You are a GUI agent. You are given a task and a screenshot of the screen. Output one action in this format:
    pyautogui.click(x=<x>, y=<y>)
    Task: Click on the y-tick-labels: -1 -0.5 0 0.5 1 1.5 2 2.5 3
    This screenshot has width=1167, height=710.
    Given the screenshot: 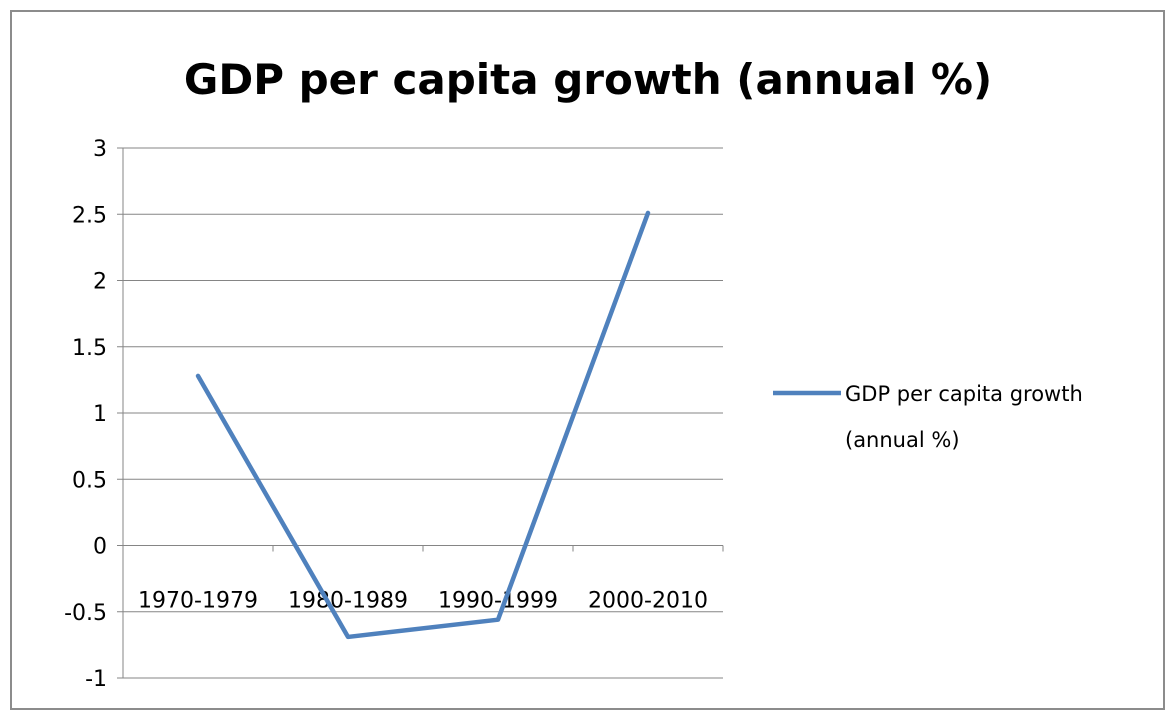 What is the action you would take?
    pyautogui.click(x=85, y=414)
    